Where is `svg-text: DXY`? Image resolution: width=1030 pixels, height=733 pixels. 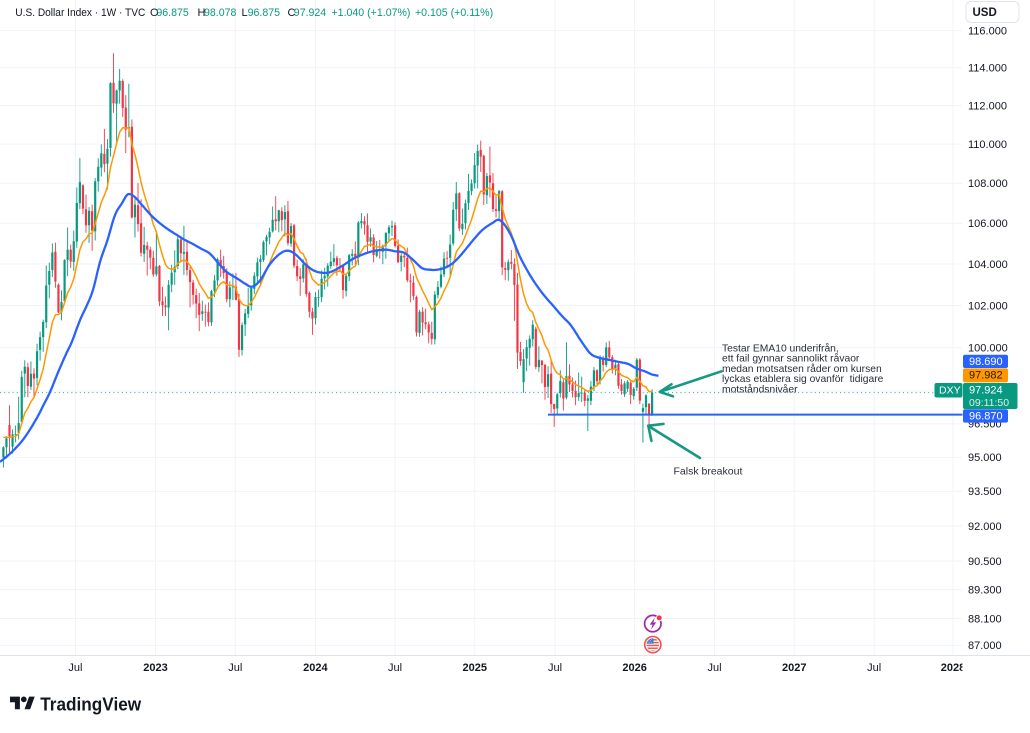
svg-text: DXY is located at coordinates (950, 391).